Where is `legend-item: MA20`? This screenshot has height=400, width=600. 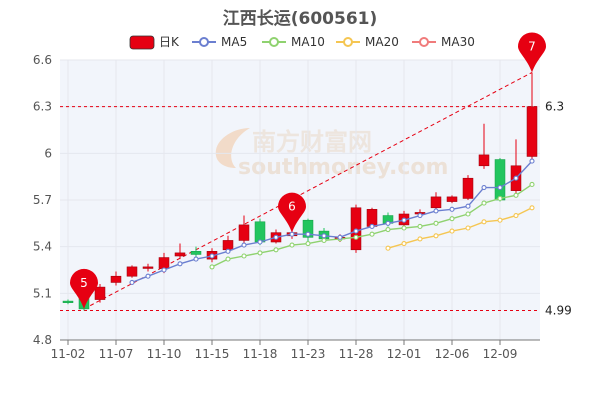 legend-item: MA20 is located at coordinates (367, 42).